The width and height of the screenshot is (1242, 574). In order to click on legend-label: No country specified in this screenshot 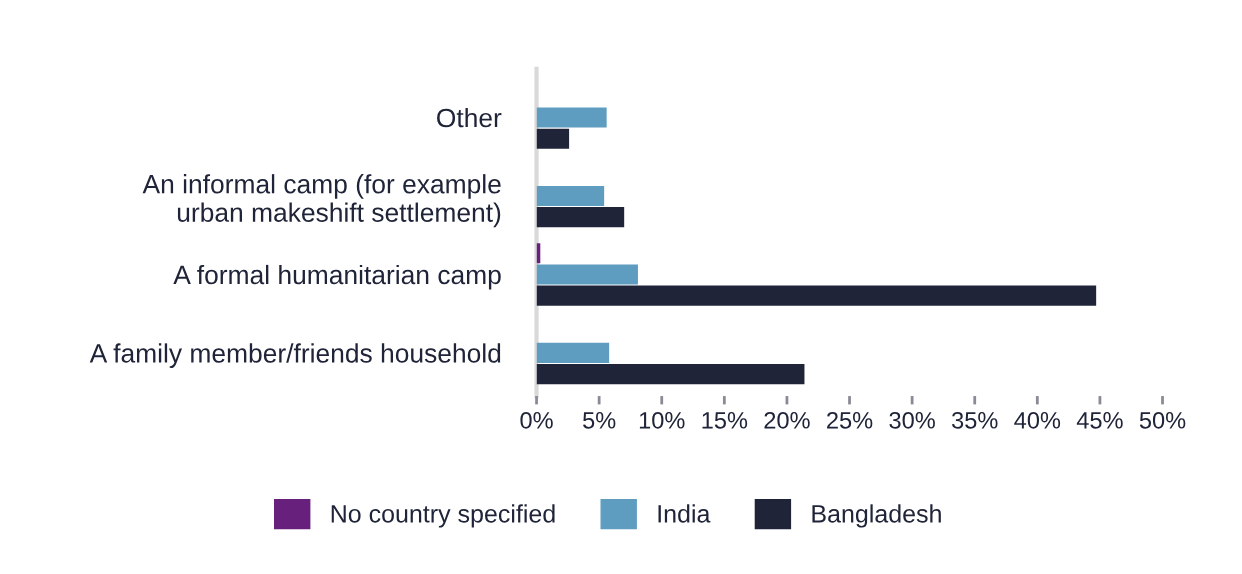, I will do `click(443, 516)`.